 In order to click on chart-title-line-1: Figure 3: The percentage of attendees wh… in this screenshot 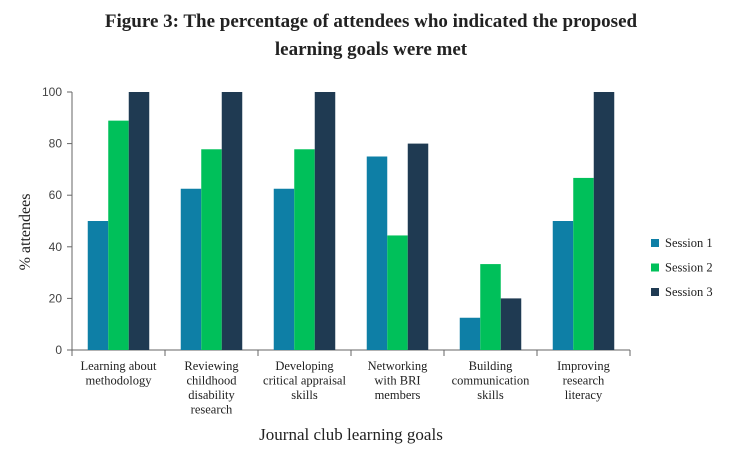, I will do `click(371, 21)`.